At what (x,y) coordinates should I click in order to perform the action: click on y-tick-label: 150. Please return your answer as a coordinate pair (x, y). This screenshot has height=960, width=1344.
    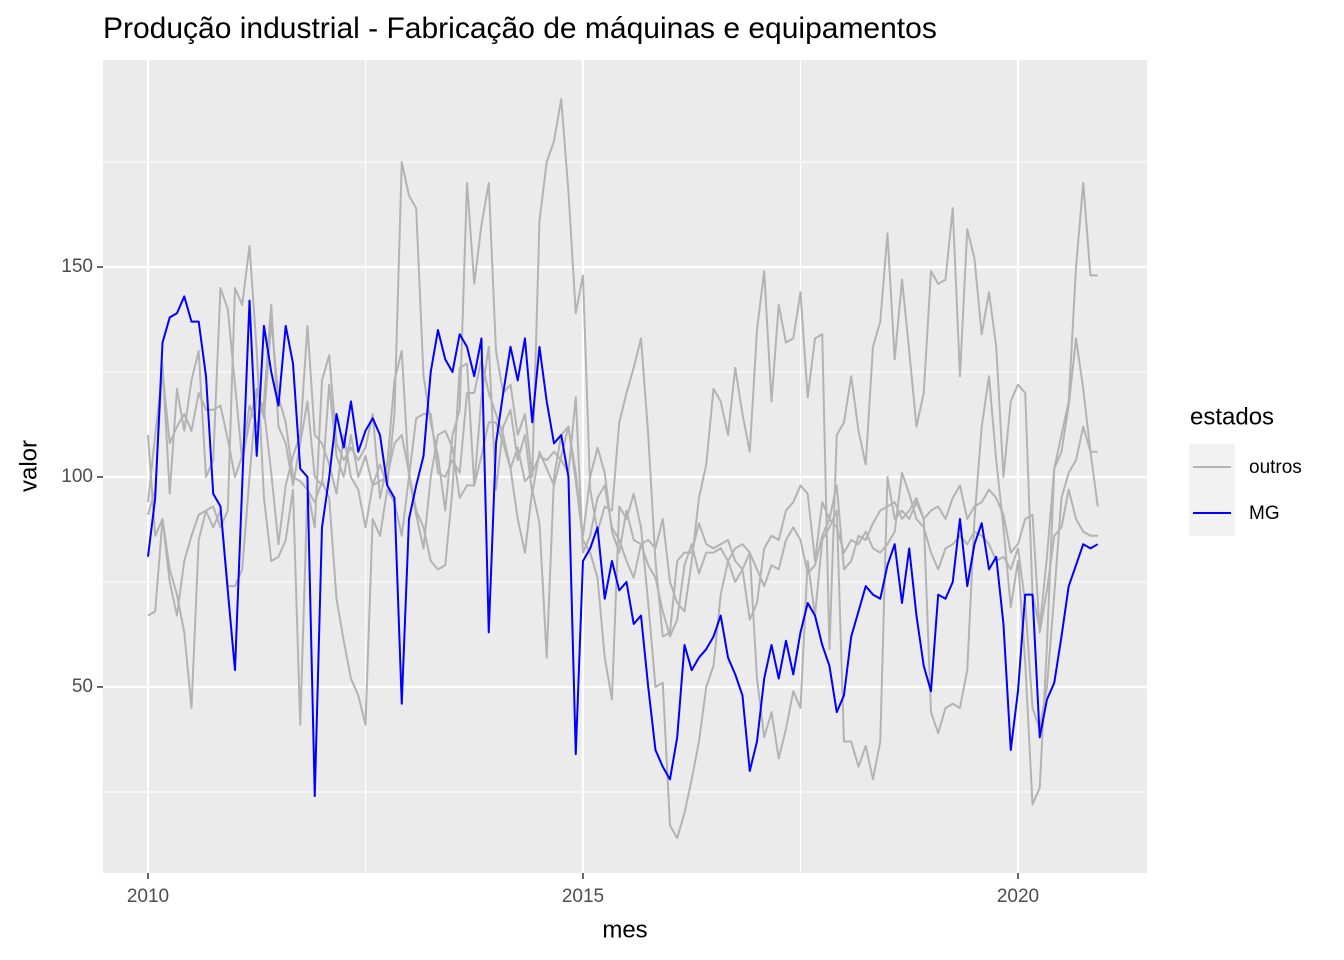
    Looking at the image, I should click on (77, 266).